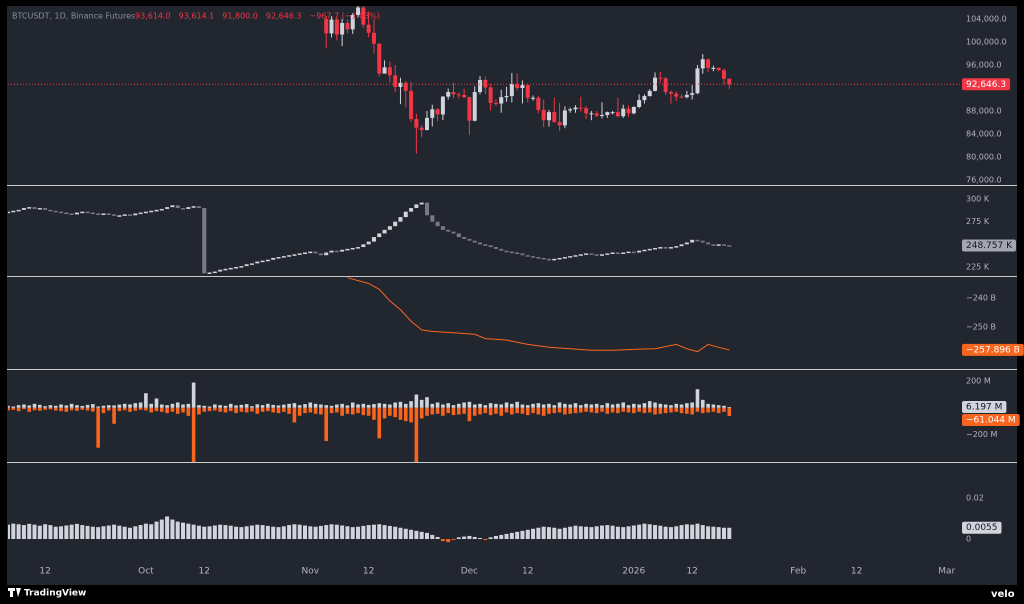 The height and width of the screenshot is (604, 1024). Describe the element at coordinates (204, 572) in the screenshot. I see `x-tick-label: 12` at that location.